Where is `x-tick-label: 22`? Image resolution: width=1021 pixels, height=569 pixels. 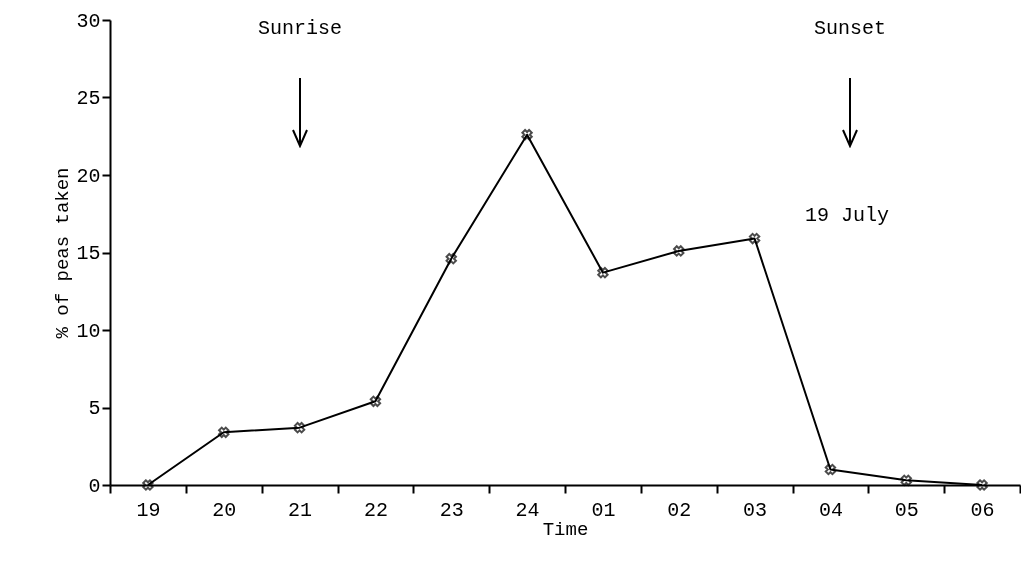 x-tick-label: 22 is located at coordinates (375, 510).